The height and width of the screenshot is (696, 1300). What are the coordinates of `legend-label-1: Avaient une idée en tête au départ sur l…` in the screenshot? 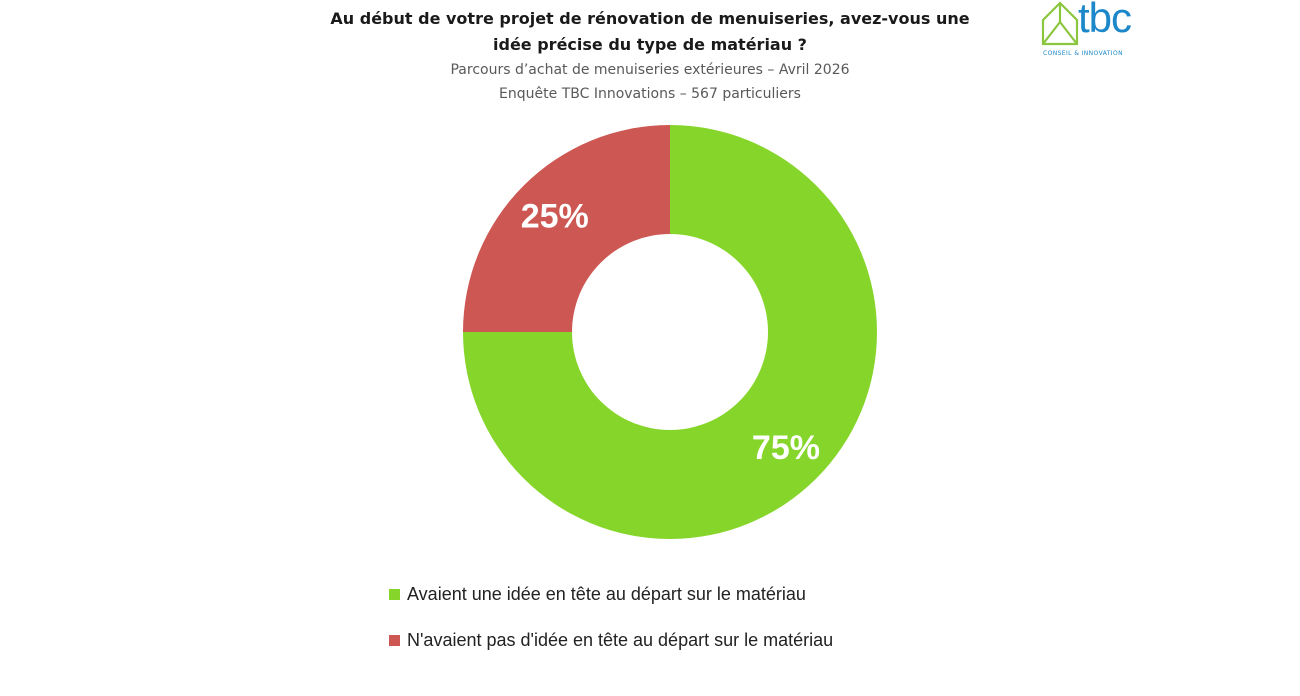 It's located at (606, 593).